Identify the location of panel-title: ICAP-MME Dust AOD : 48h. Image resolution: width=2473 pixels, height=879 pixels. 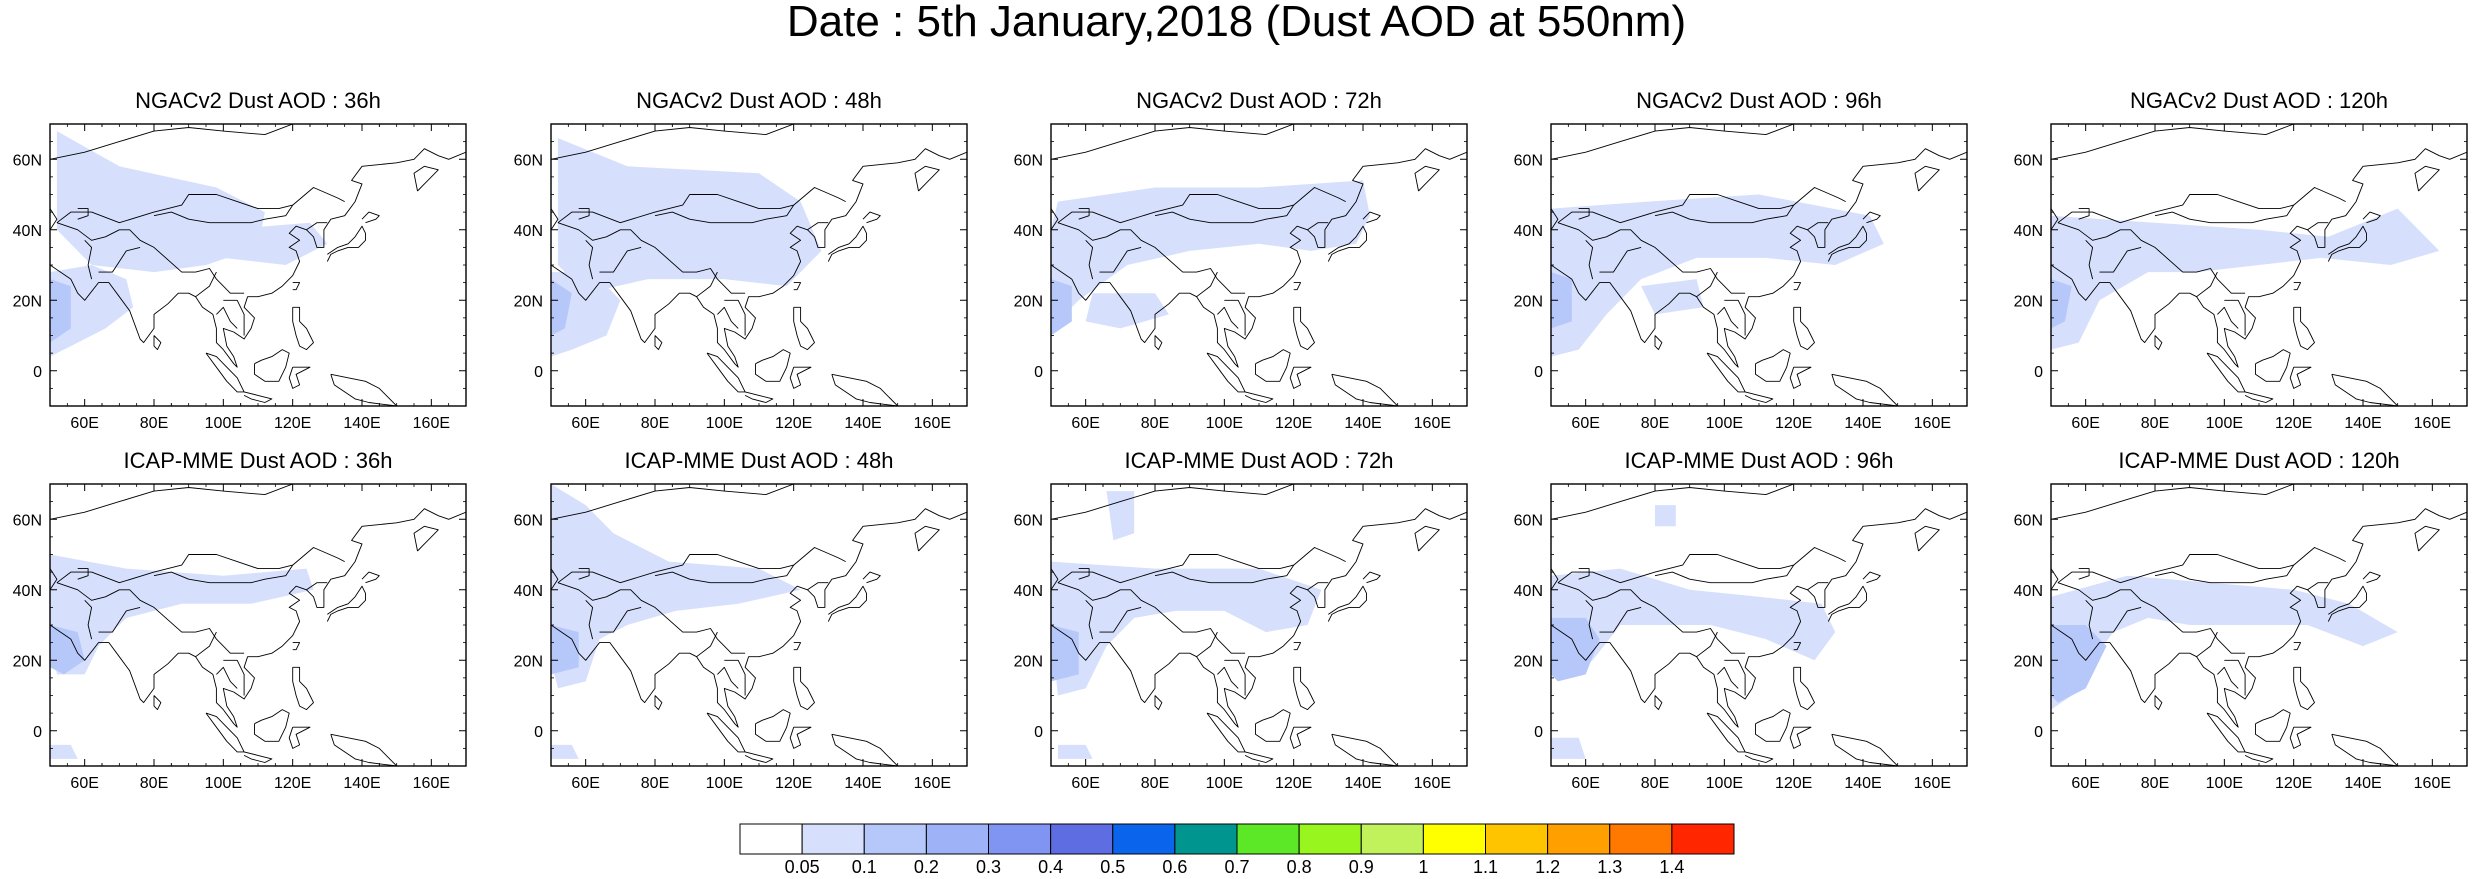
(759, 460).